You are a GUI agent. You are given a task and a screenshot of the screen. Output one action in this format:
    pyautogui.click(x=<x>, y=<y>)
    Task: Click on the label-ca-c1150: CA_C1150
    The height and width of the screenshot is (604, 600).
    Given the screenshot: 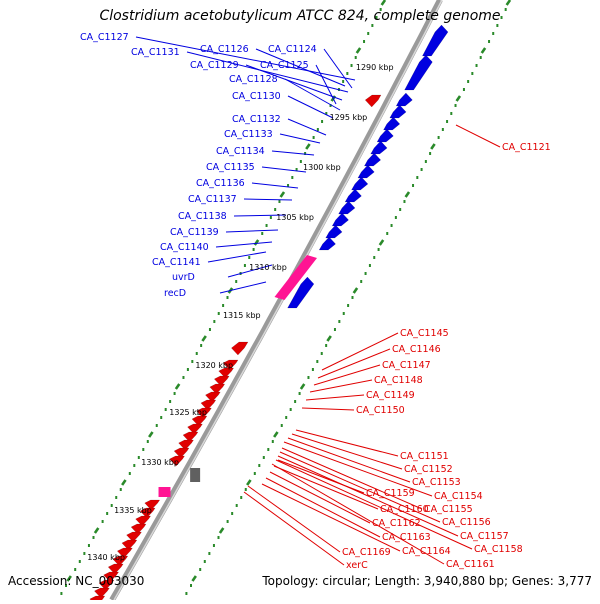 What is the action you would take?
    pyautogui.click(x=380, y=410)
    